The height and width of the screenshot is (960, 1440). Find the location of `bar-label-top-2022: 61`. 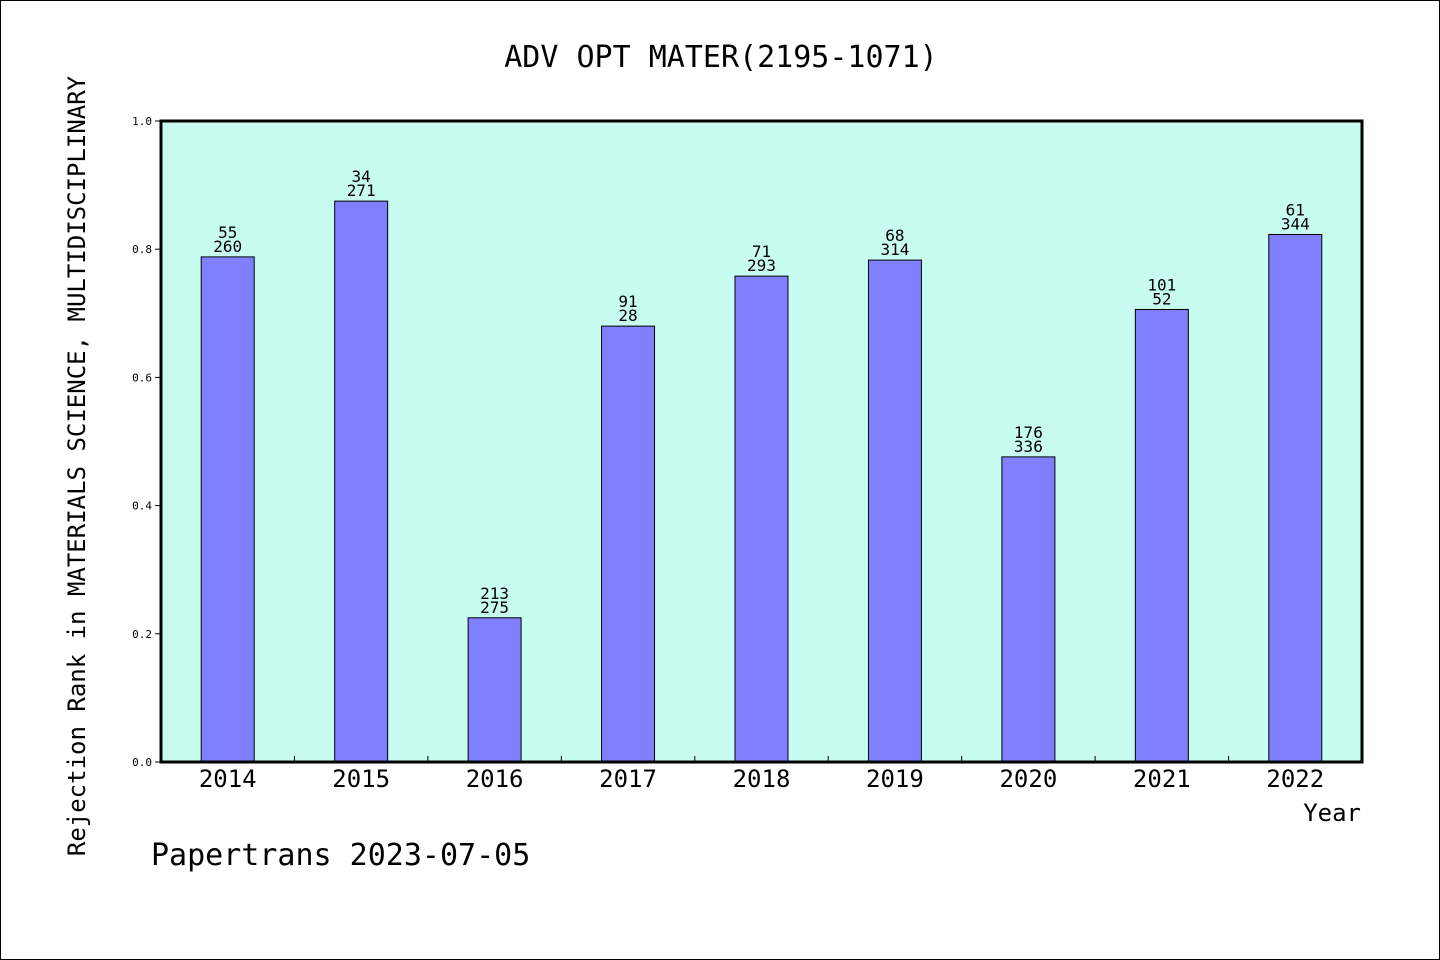

bar-label-top-2022: 61 is located at coordinates (1295, 209).